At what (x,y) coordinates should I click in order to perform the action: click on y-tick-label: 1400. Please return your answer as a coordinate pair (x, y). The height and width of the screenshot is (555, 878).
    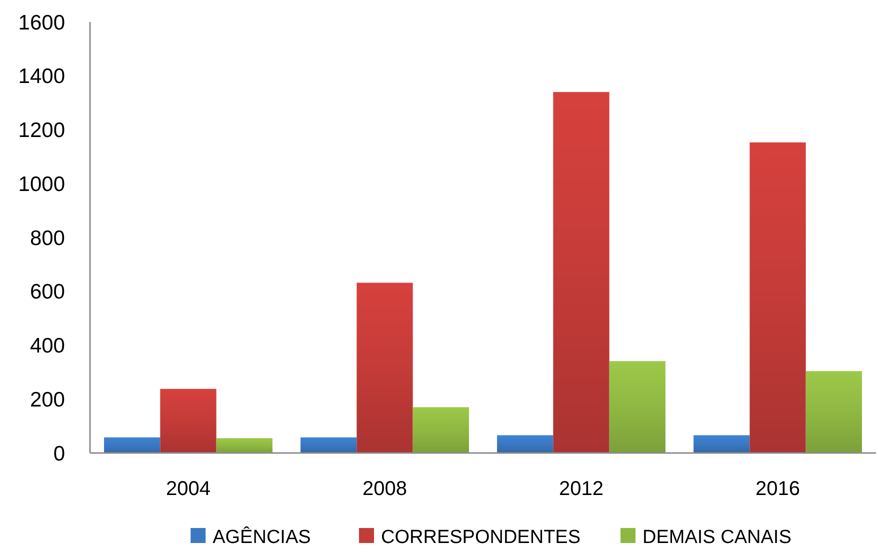
    Looking at the image, I should click on (41, 76).